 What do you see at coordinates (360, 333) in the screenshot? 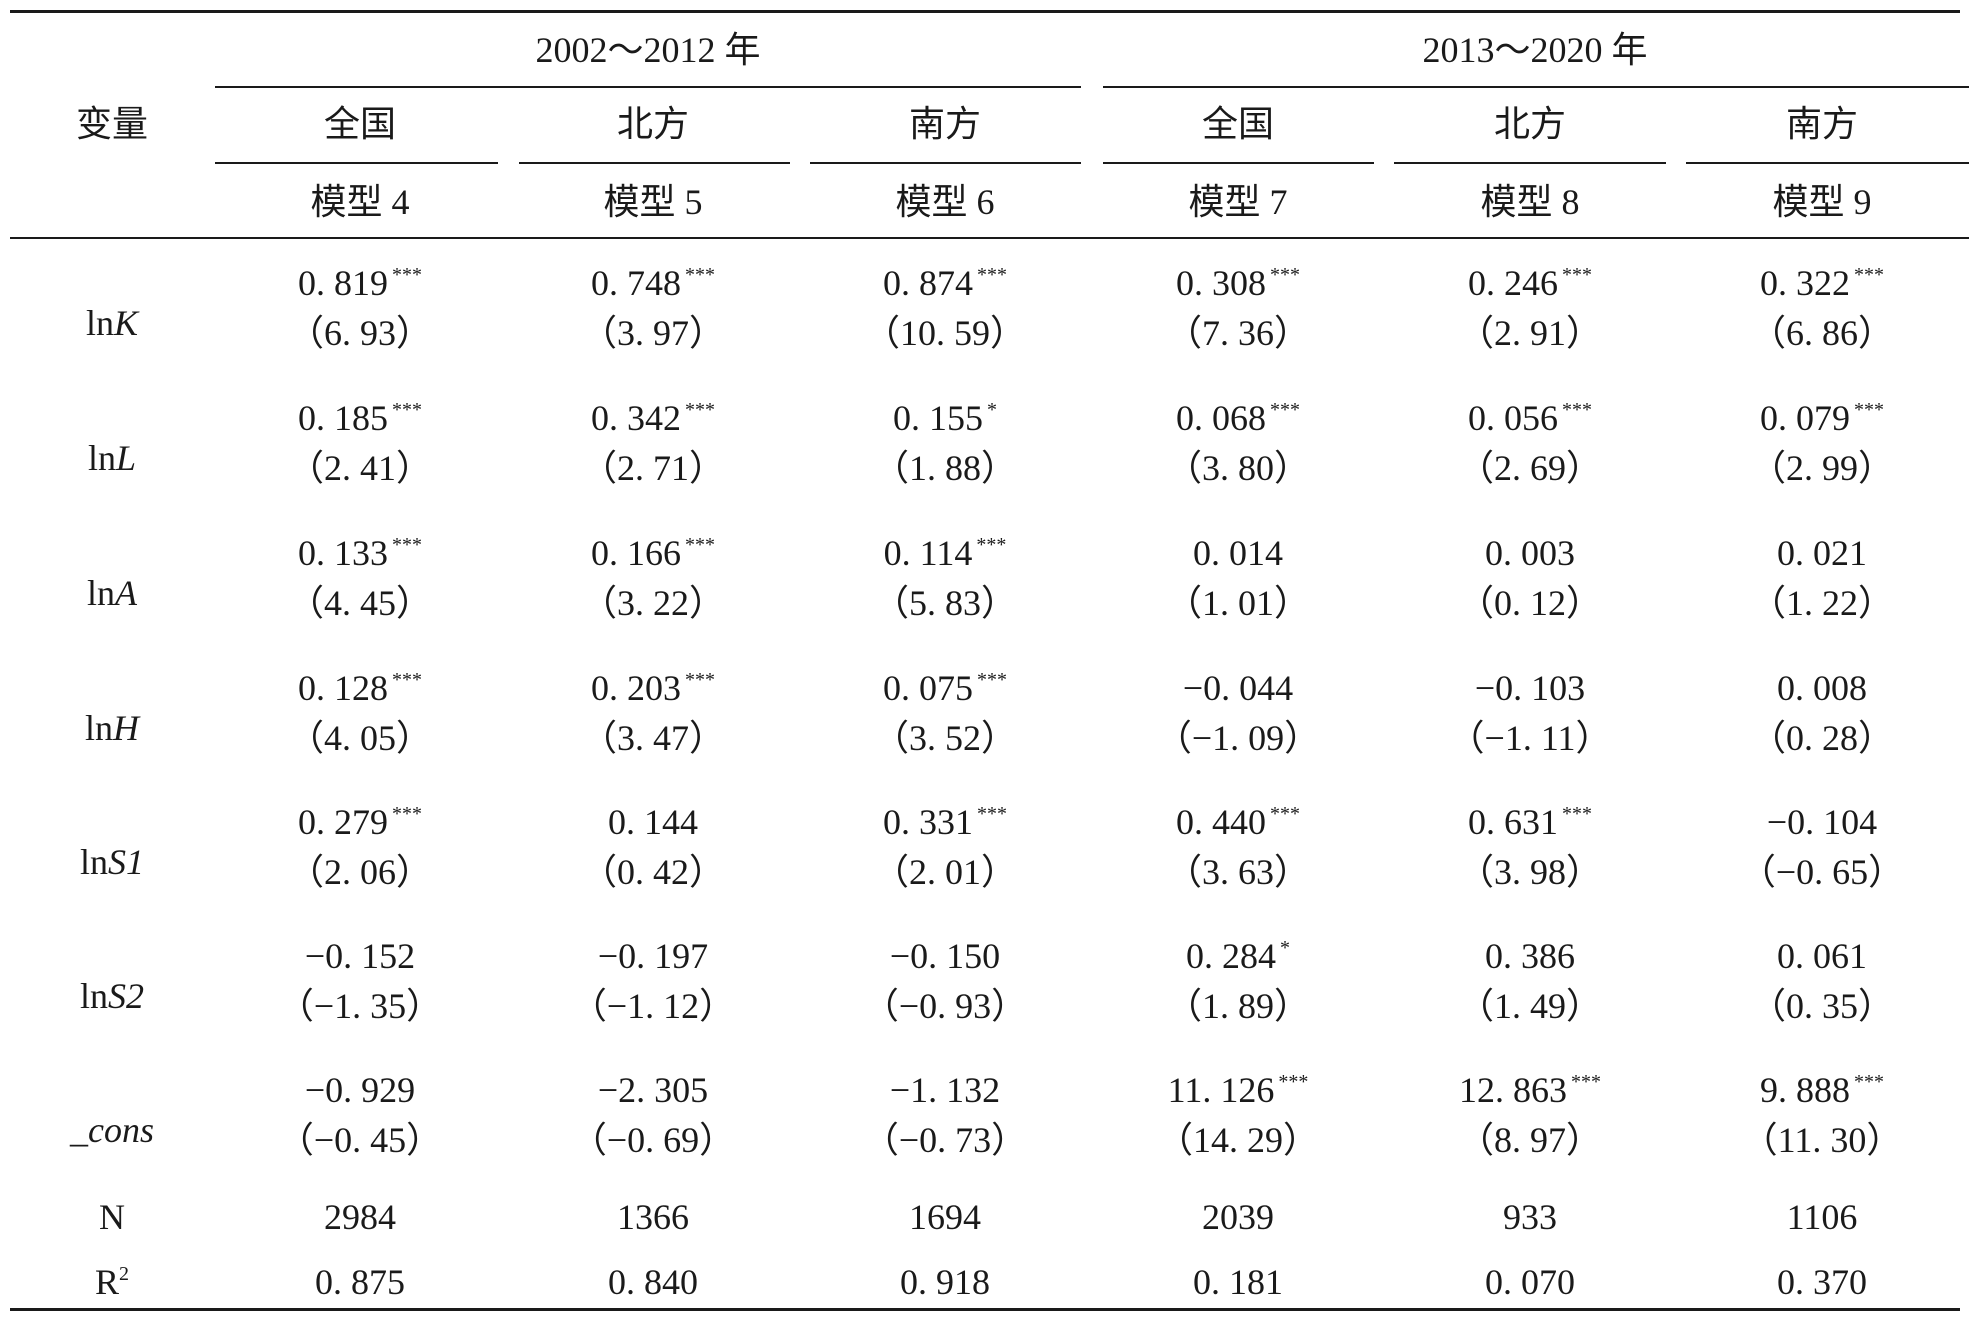
I see `t-statistic-cell: （6. 93）` at bounding box center [360, 333].